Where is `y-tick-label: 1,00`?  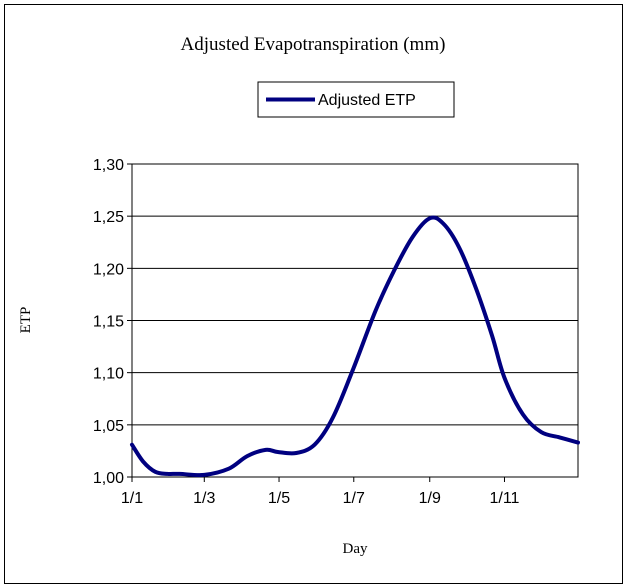
y-tick-label: 1,00 is located at coordinates (108, 478).